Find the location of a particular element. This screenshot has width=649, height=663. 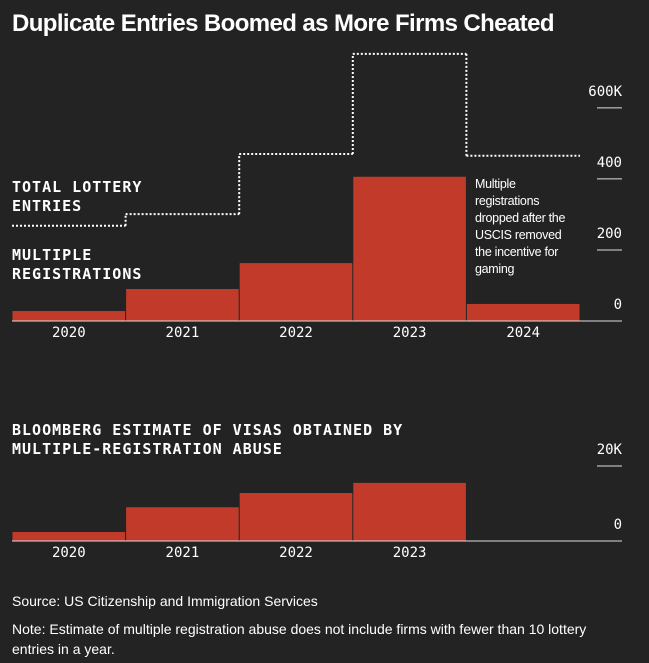

series-label: TOTAL LOTTERY ENTRIES is located at coordinates (77, 196).